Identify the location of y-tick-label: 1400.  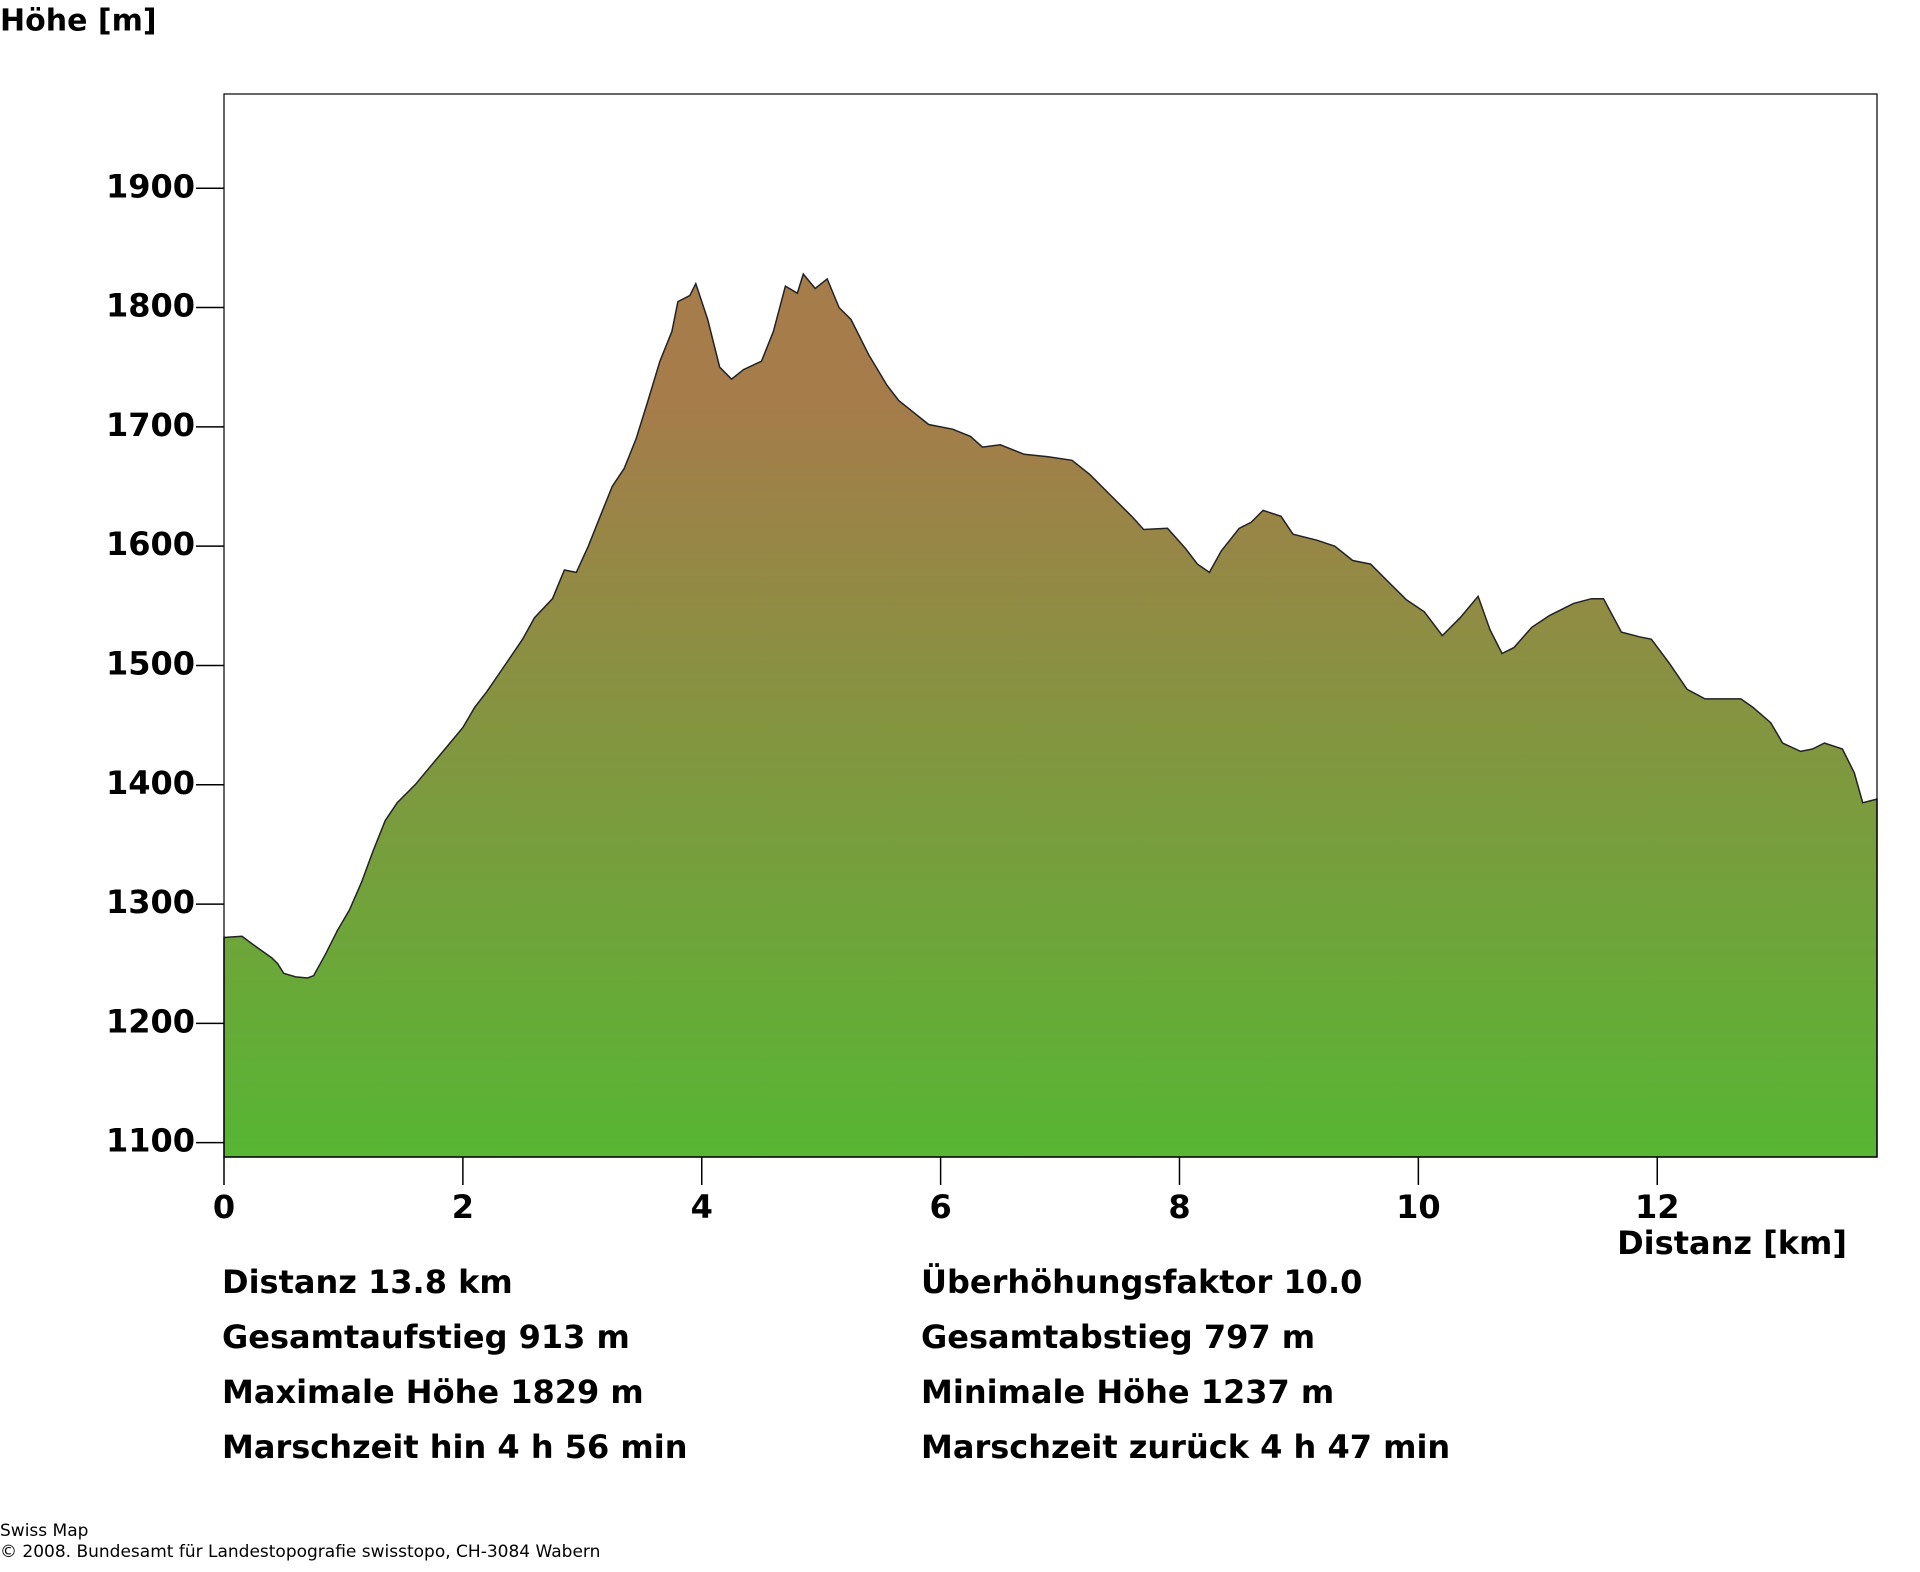
(150, 783).